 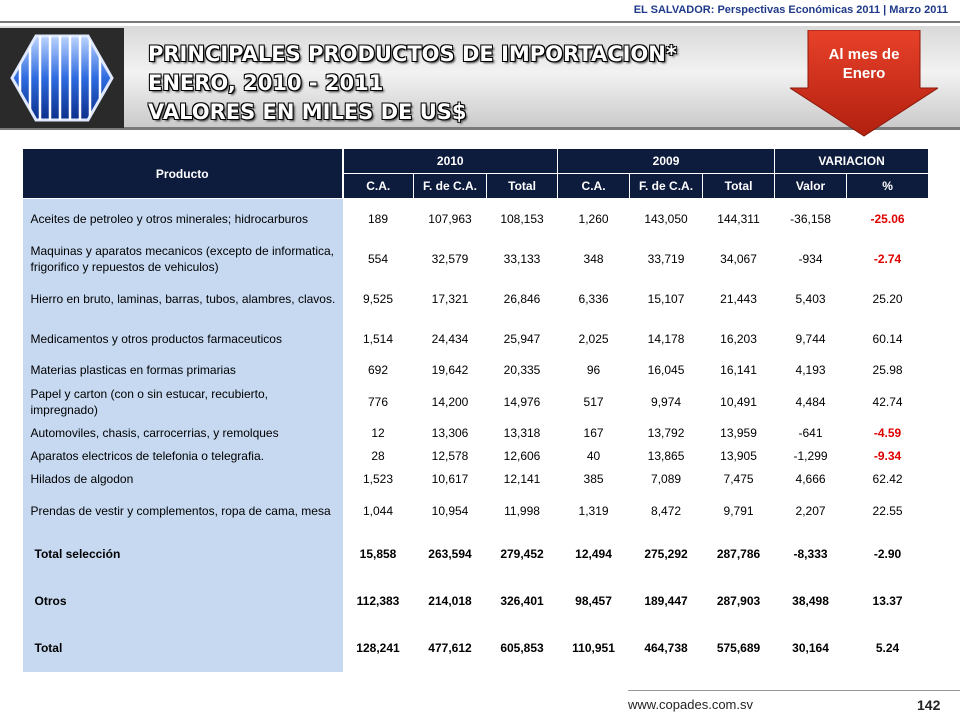 I want to click on value-cell: 15,107, so click(x=666, y=298).